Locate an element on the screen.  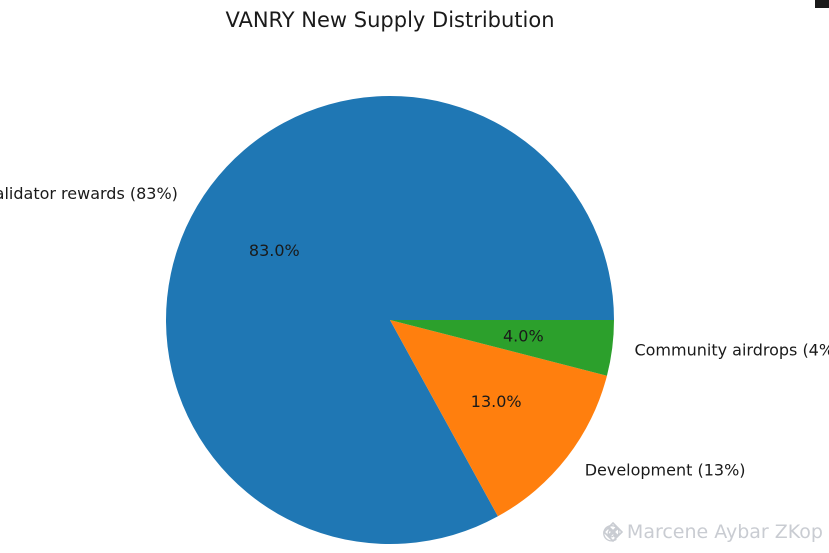
binance-diamond-icon is located at coordinates (613, 532).